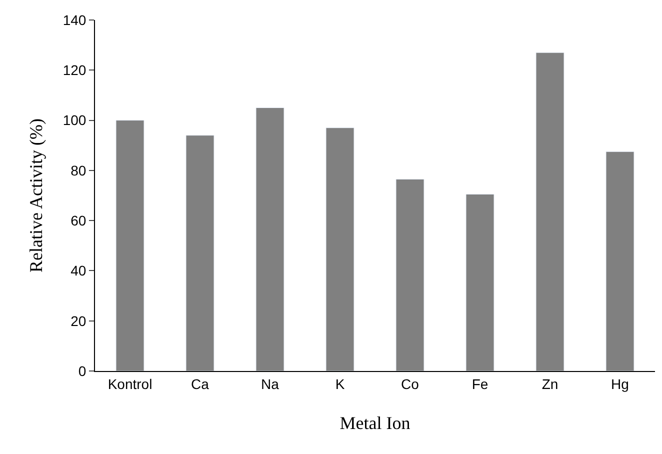  What do you see at coordinates (74, 20) in the screenshot?
I see `y-tick-label: 140` at bounding box center [74, 20].